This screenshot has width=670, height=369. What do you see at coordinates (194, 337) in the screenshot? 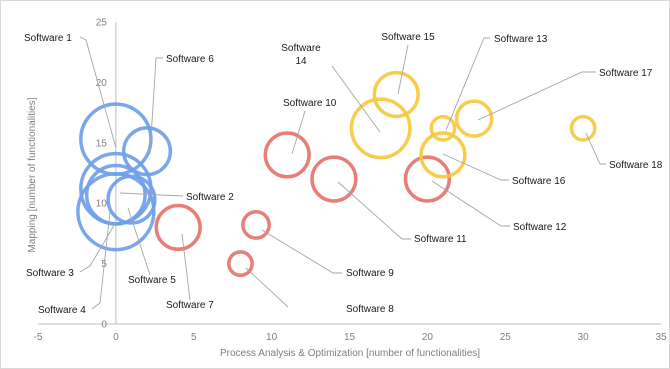
I see `x-tick-label: 5` at bounding box center [194, 337].